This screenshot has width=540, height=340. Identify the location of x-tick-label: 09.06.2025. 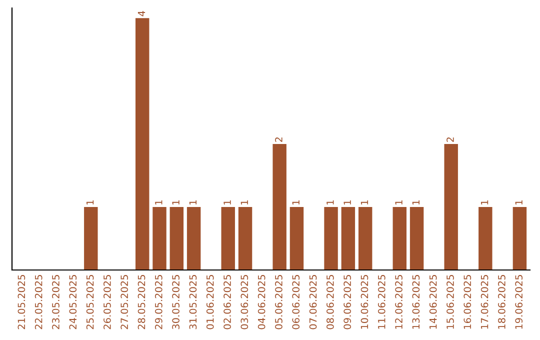
(348, 302).